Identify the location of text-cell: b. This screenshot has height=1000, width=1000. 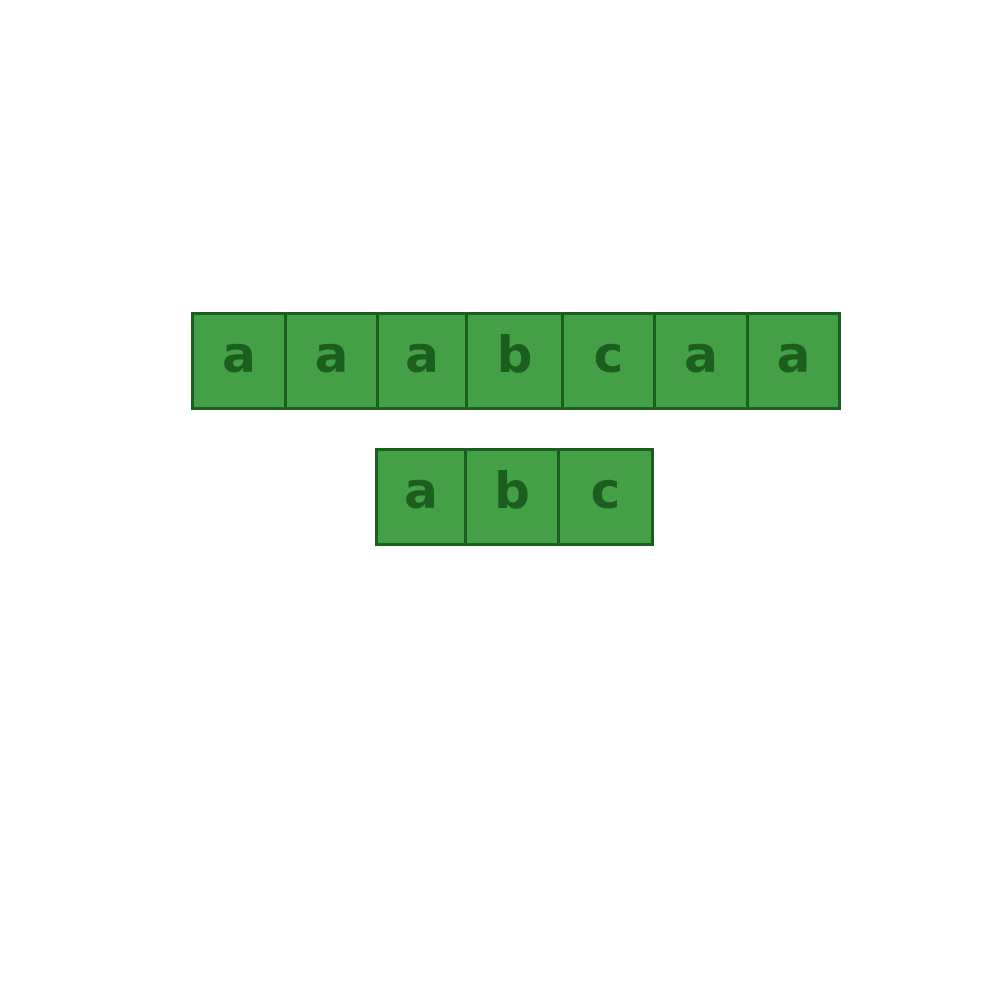
(516, 361).